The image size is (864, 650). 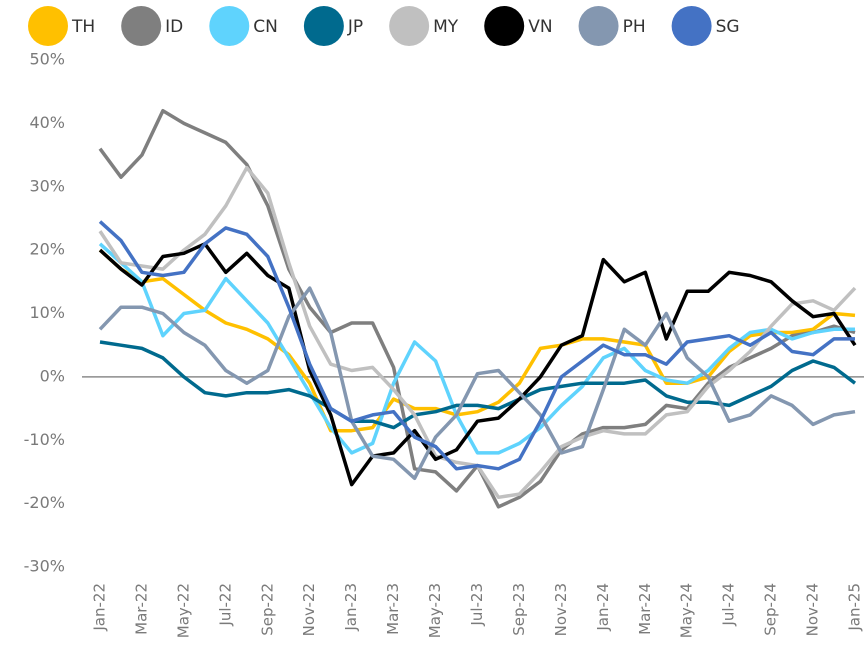 What do you see at coordinates (855, 607) in the screenshot?
I see `x-tick-label: Jan-25` at bounding box center [855, 607].